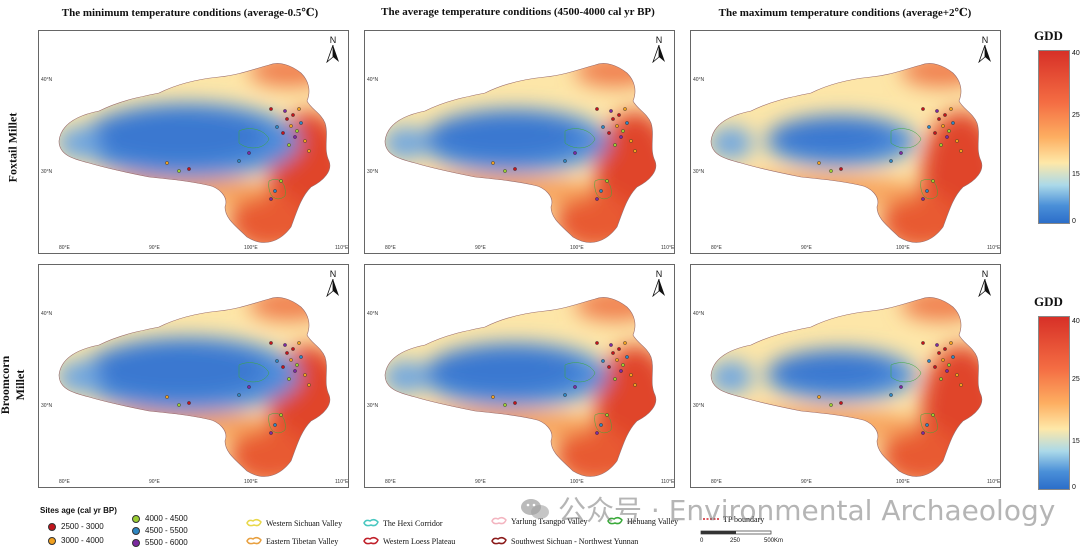  I want to click on colorbar-label-4000: 4000, so click(1076, 53).